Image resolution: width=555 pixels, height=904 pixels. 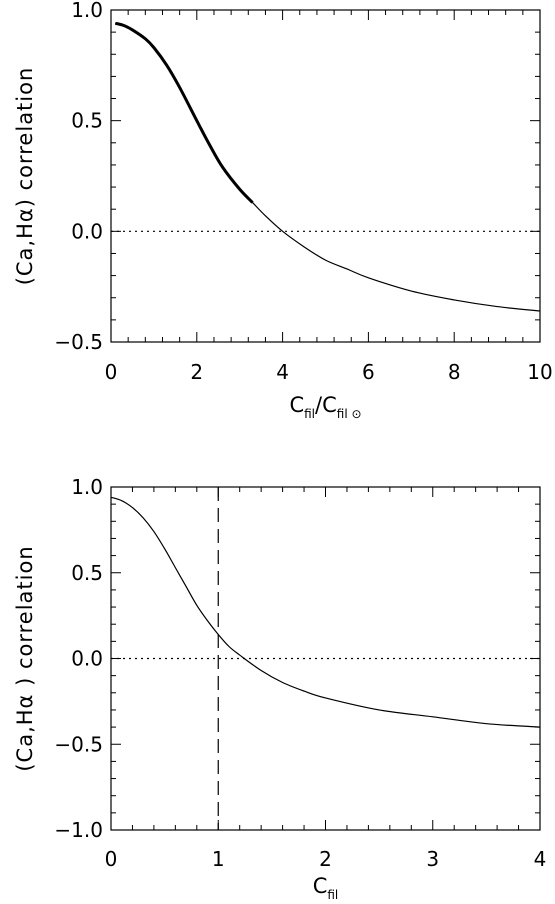 I want to click on x-label-sub2: fil ⊙, so click(x=349, y=414).